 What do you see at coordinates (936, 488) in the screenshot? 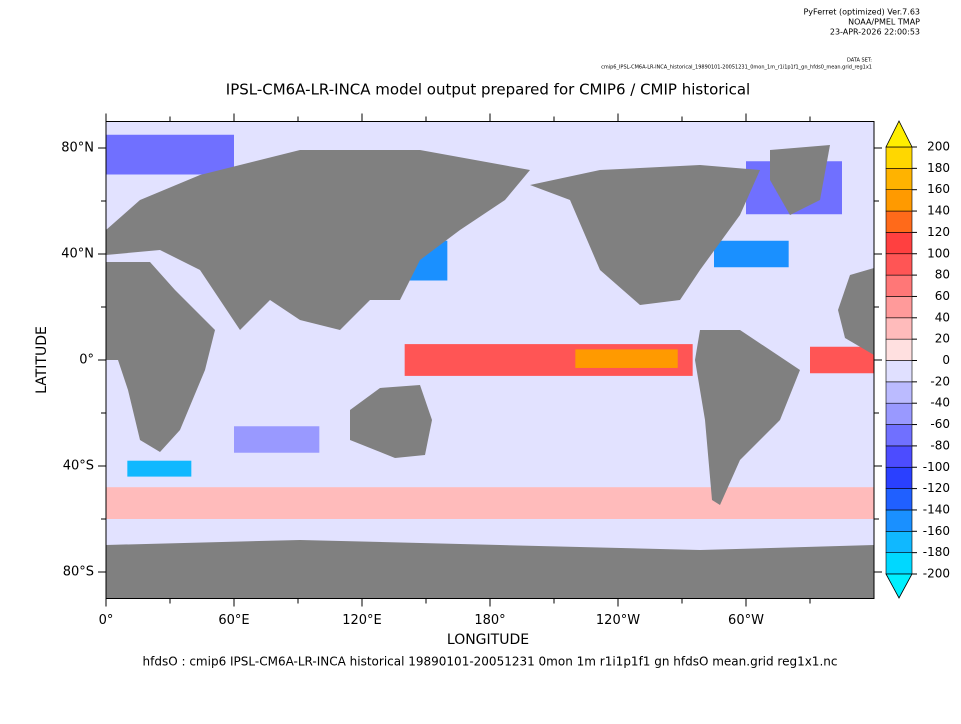
I see `colorbar-tick-label: -120` at bounding box center [936, 488].